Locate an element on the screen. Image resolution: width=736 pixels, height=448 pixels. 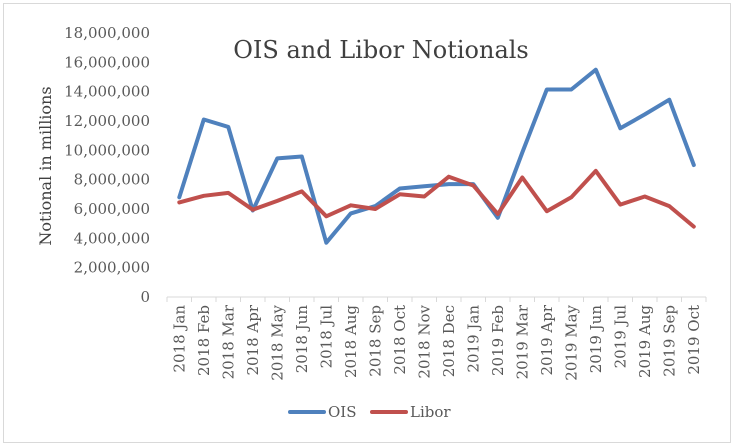
x-tick-label: 2019 Mar is located at coordinates (522, 341).